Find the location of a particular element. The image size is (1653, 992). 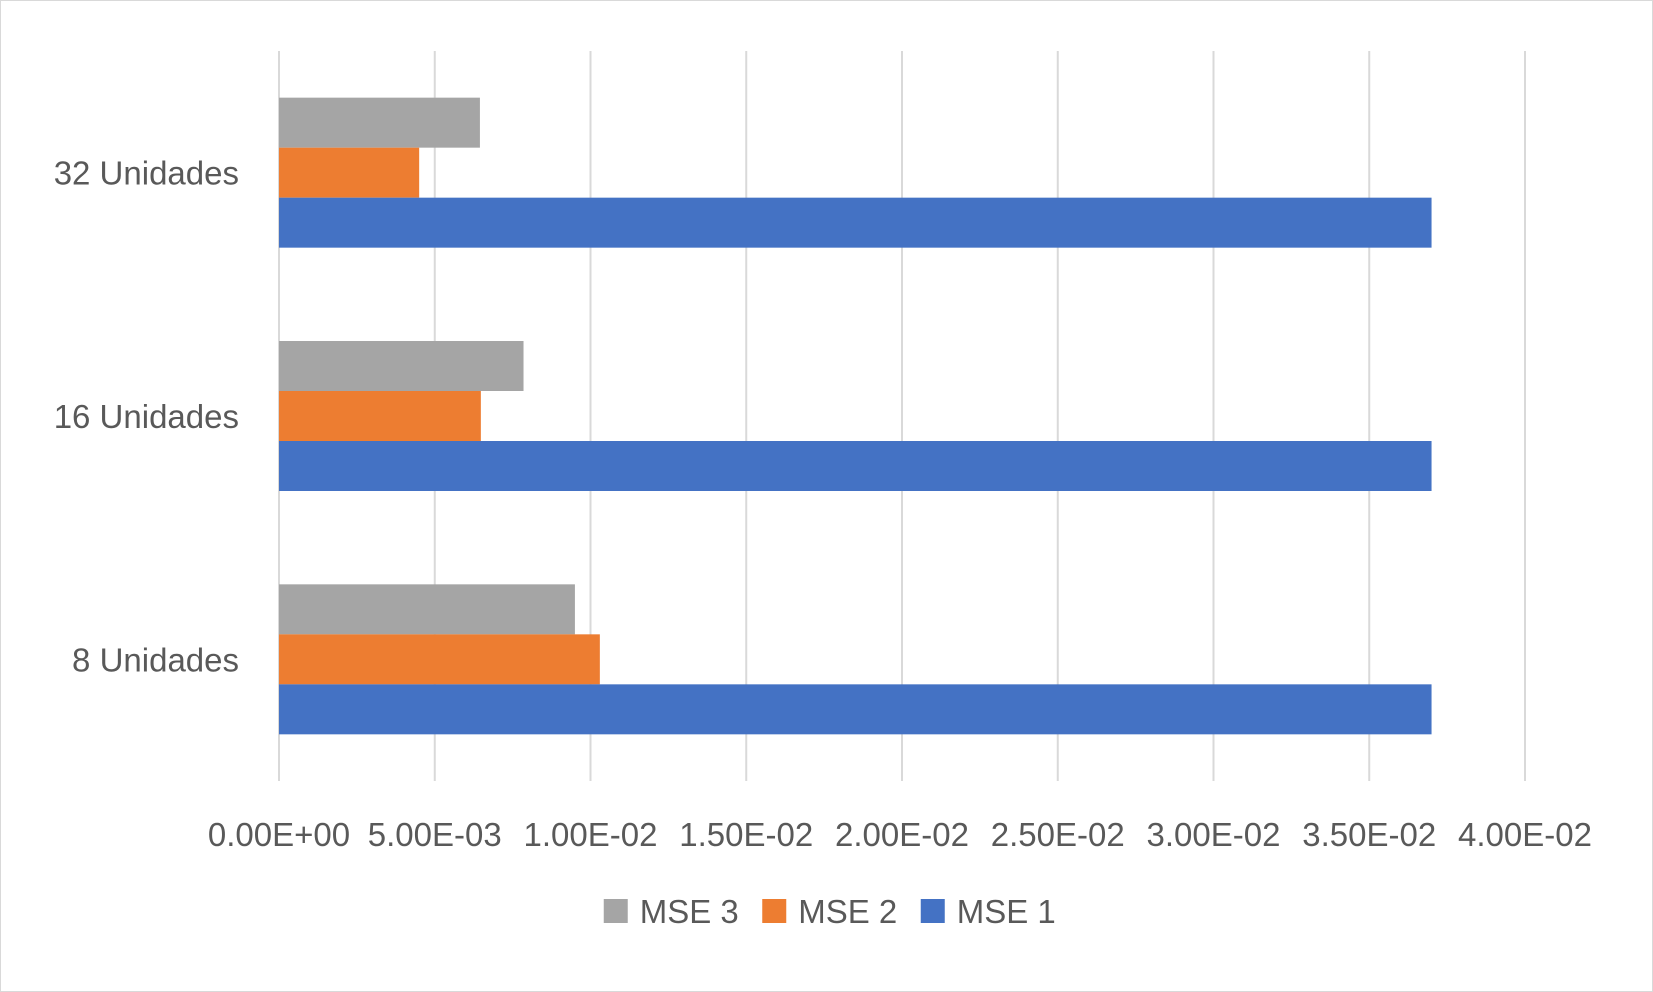

x-tick-label: 3.50E-02 is located at coordinates (1369, 834).